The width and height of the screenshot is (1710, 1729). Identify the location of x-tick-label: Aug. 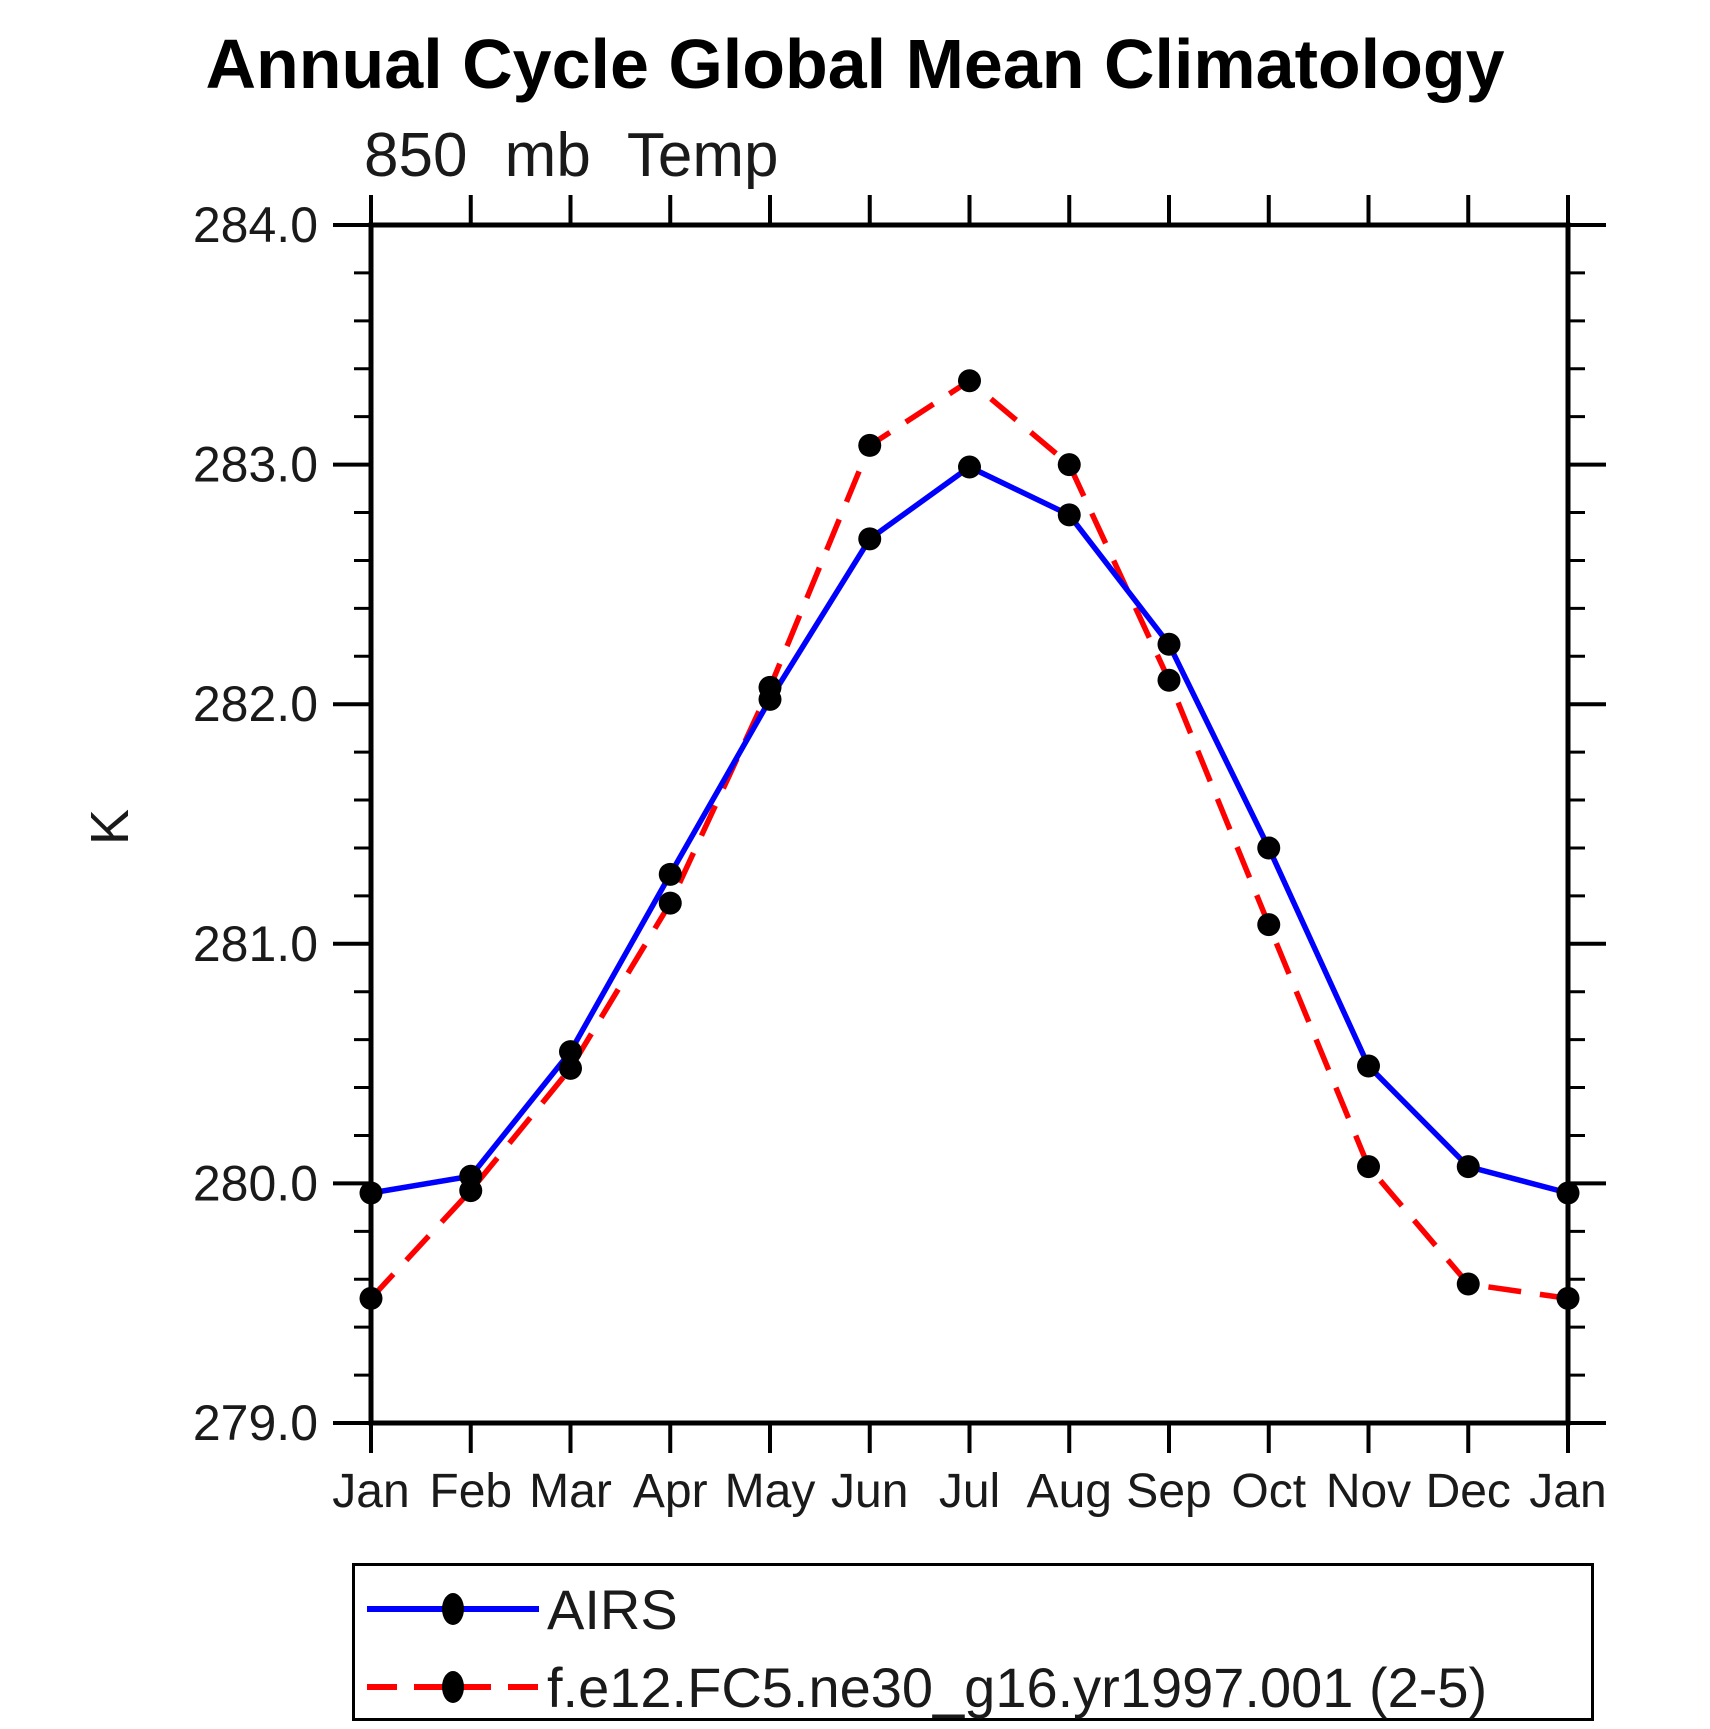
(1069, 1491).